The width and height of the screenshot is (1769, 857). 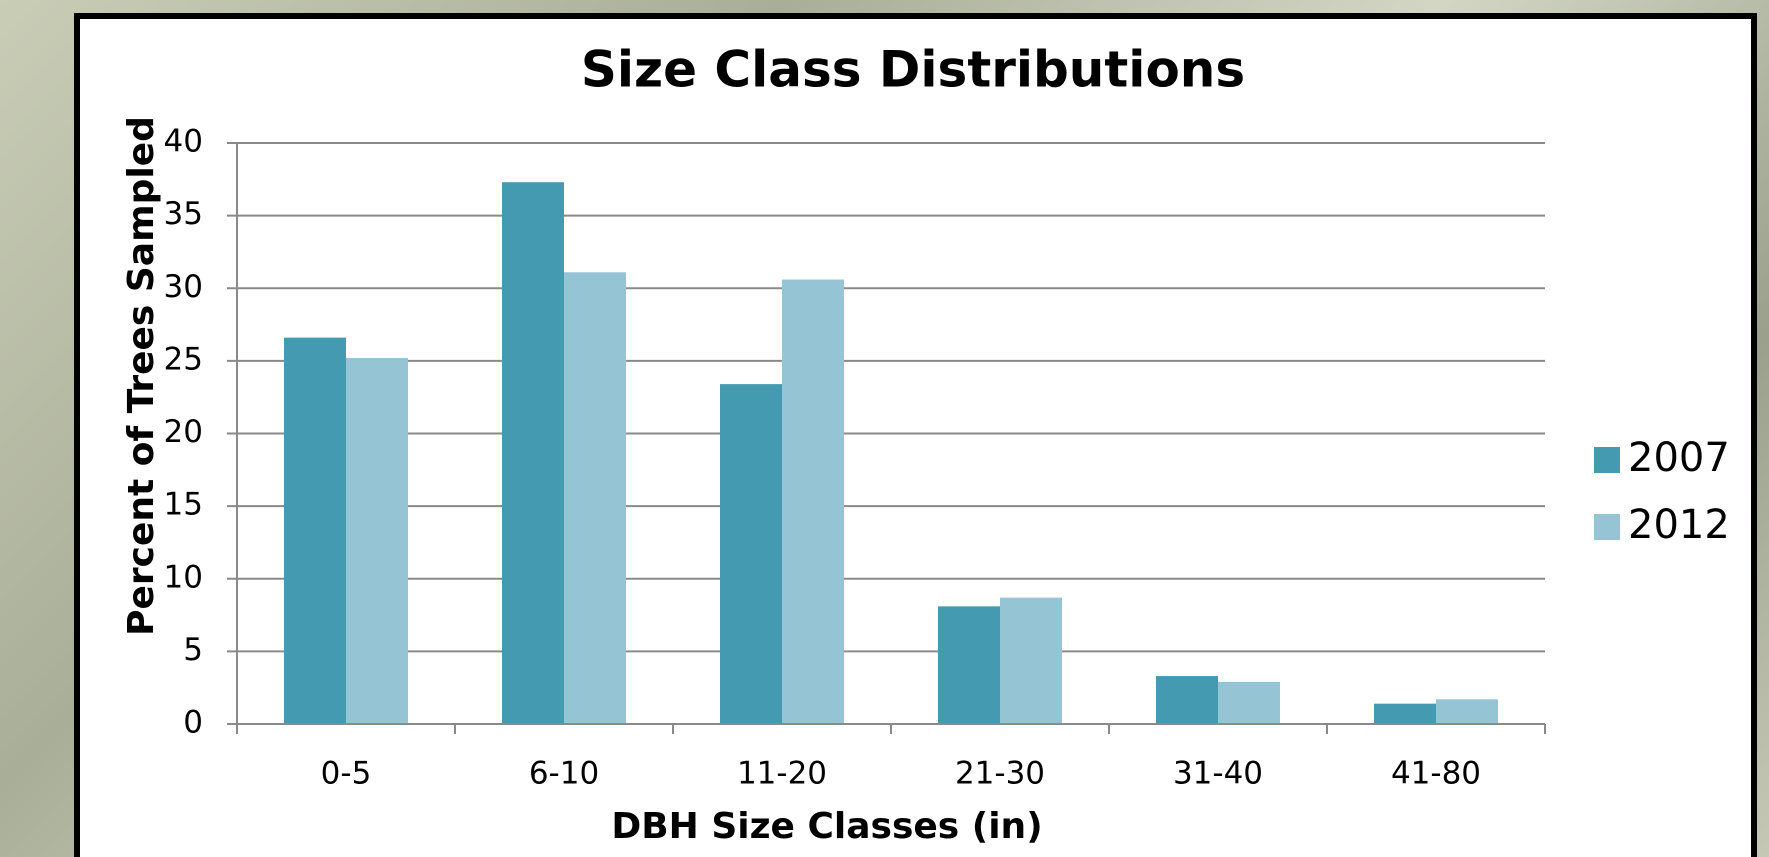 What do you see at coordinates (1218, 774) in the screenshot?
I see `x-tick-label: 31-40` at bounding box center [1218, 774].